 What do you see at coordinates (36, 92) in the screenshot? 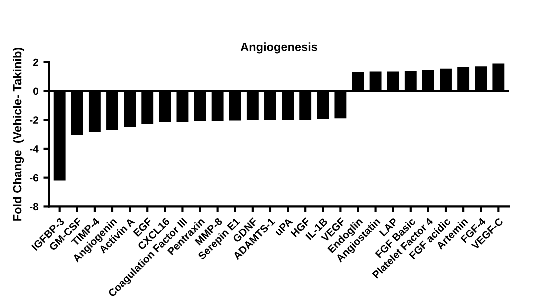
I see `y-tick-label: 0` at bounding box center [36, 92].